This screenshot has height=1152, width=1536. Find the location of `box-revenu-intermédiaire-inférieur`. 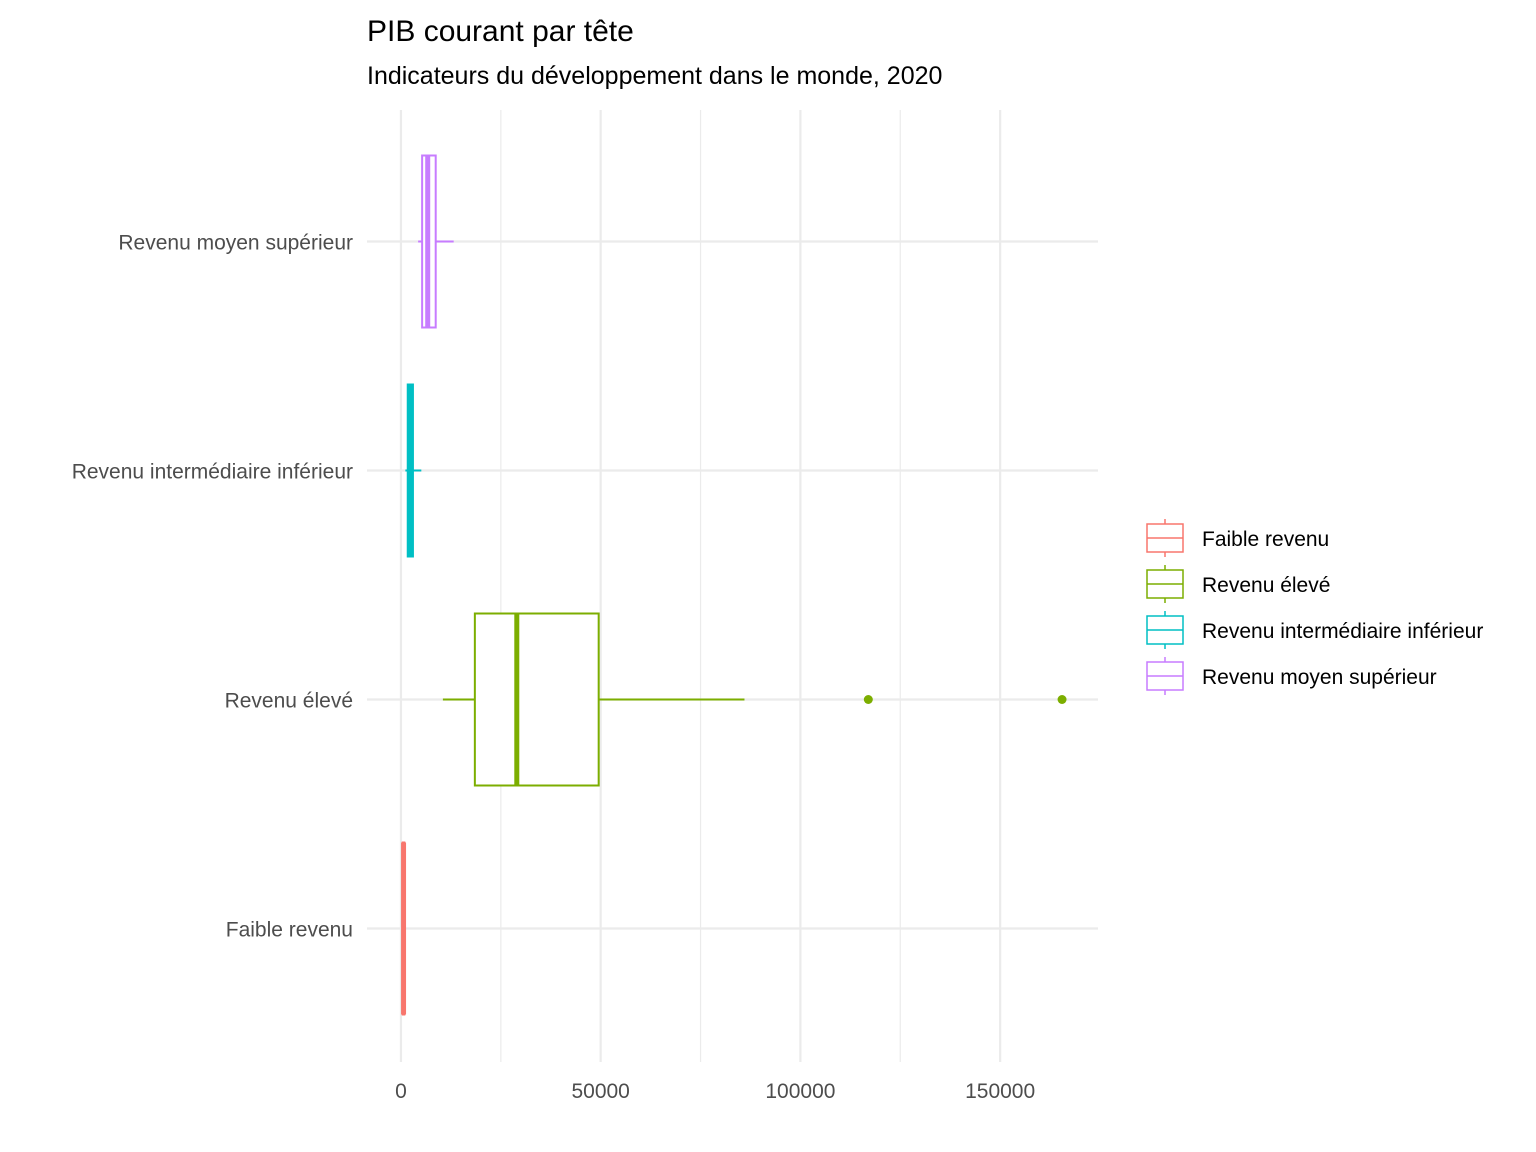

box-revenu-intermédiaire-inférieur is located at coordinates (413, 470).